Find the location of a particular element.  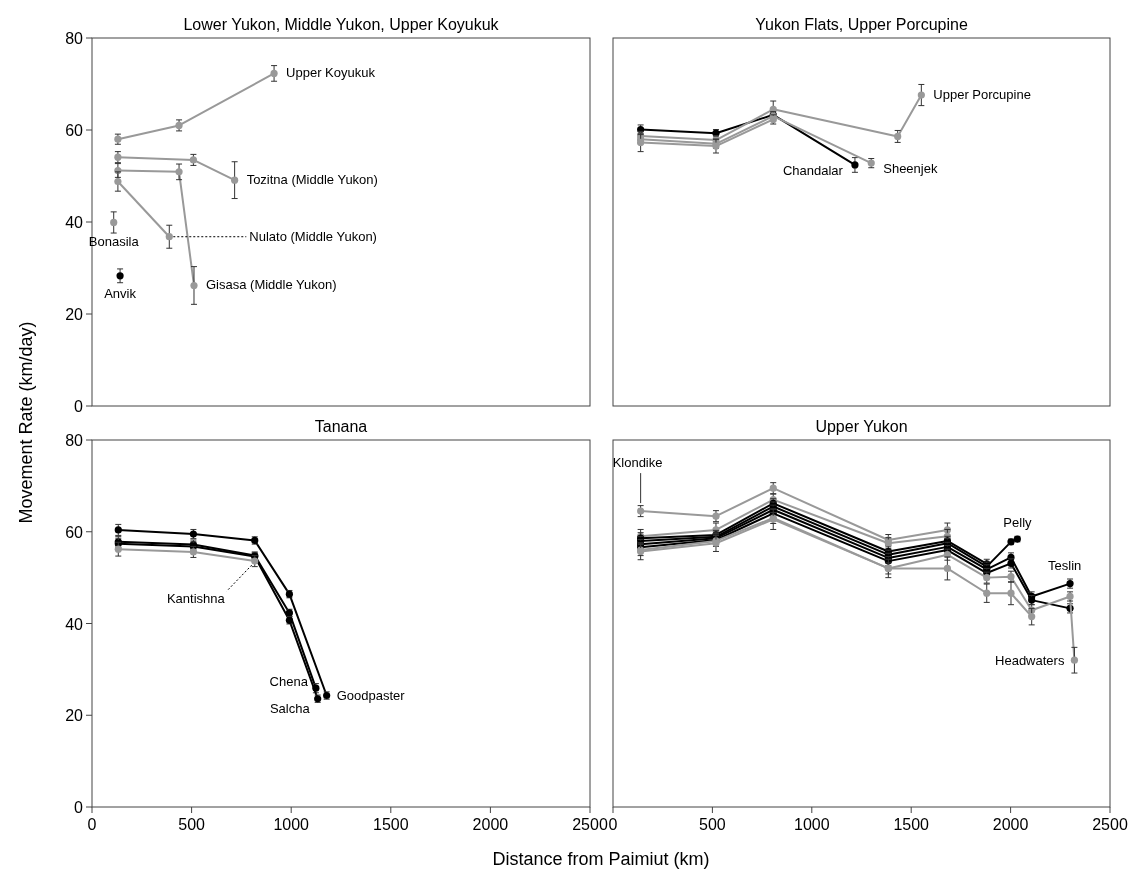

annotation: Gisasa (Middle Yukon) is located at coordinates (271, 285).